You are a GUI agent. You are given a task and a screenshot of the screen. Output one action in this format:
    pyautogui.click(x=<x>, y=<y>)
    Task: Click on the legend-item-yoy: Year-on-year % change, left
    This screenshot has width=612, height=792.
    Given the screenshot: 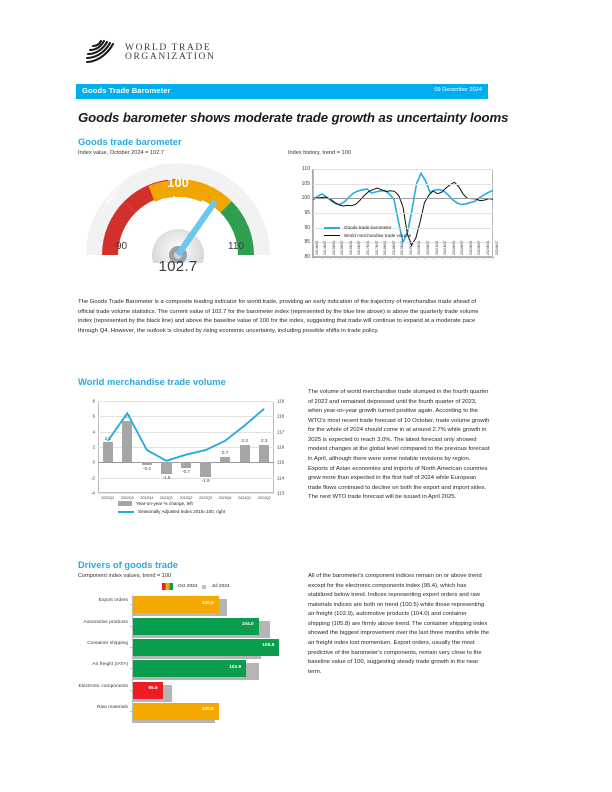 What is the action you would take?
    pyautogui.click(x=171, y=503)
    